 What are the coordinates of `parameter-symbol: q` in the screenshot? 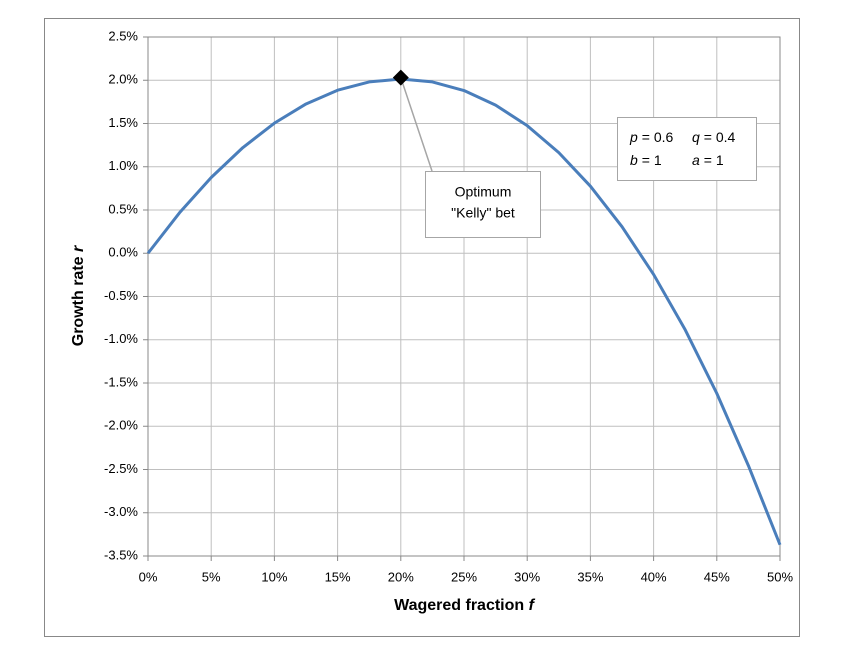 It's located at (696, 137).